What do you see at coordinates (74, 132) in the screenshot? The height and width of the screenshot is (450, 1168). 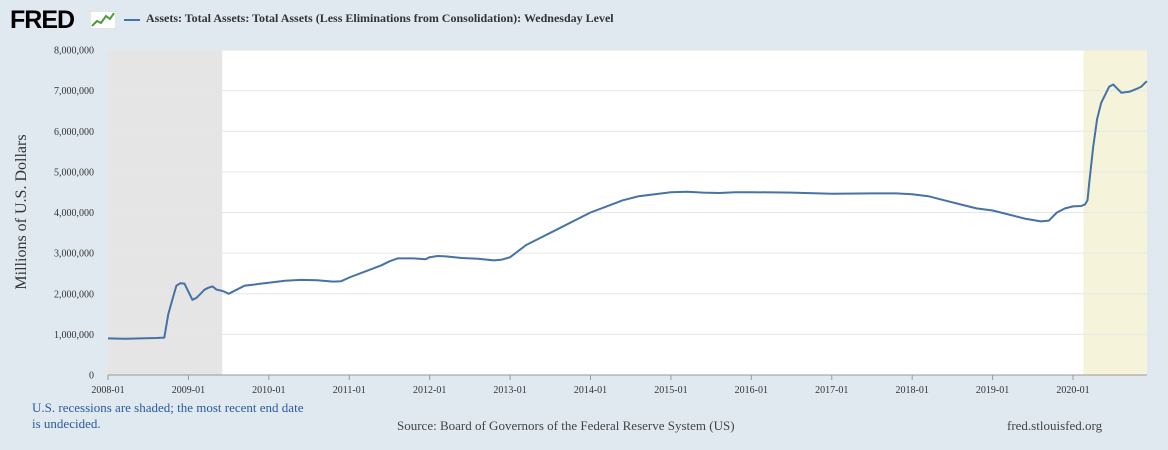 I see `y-tick-label: 6,000,000` at bounding box center [74, 132].